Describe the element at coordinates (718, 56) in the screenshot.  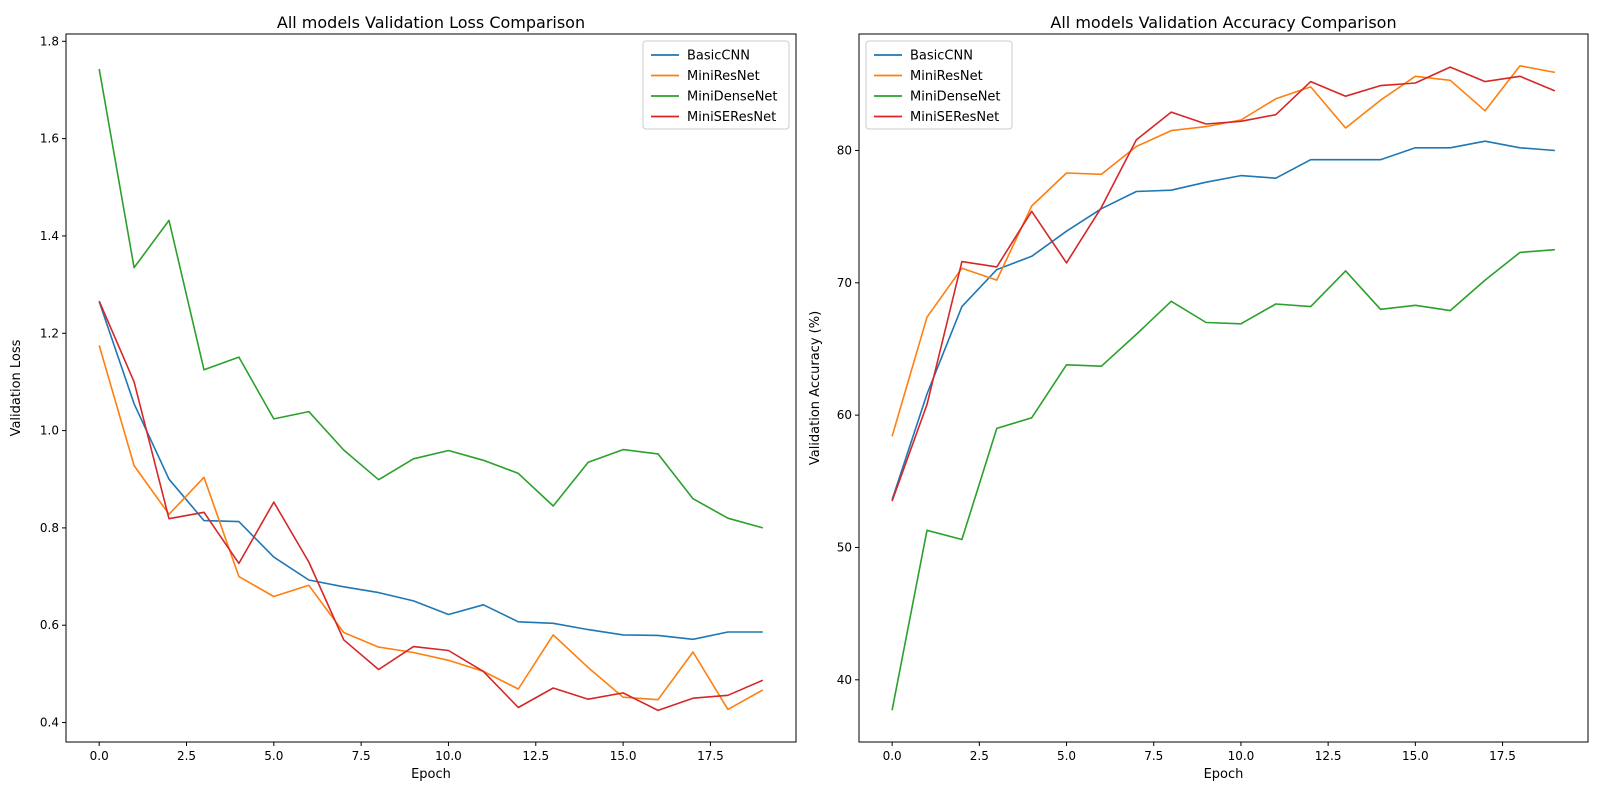
I see `loss-legend-label: BasicCNN` at that location.